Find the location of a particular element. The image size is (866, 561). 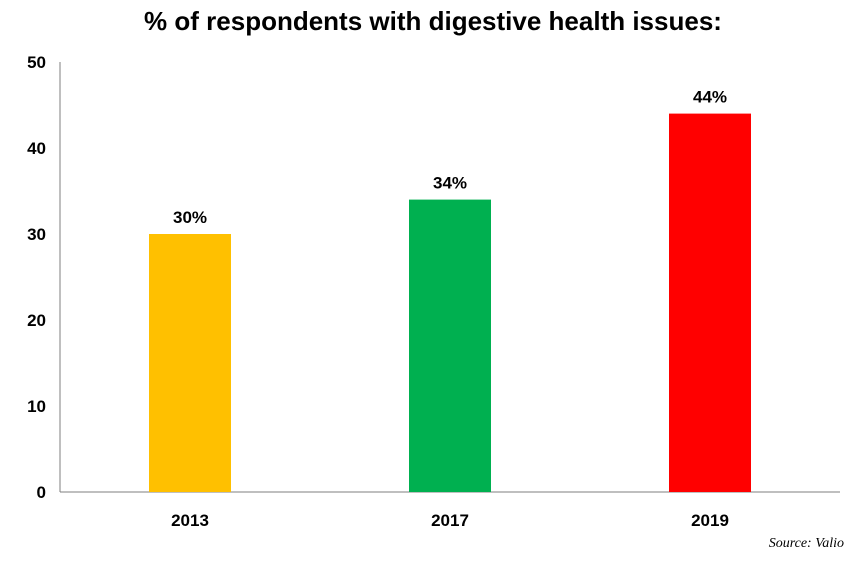

data-label-2013: 30% is located at coordinates (190, 217).